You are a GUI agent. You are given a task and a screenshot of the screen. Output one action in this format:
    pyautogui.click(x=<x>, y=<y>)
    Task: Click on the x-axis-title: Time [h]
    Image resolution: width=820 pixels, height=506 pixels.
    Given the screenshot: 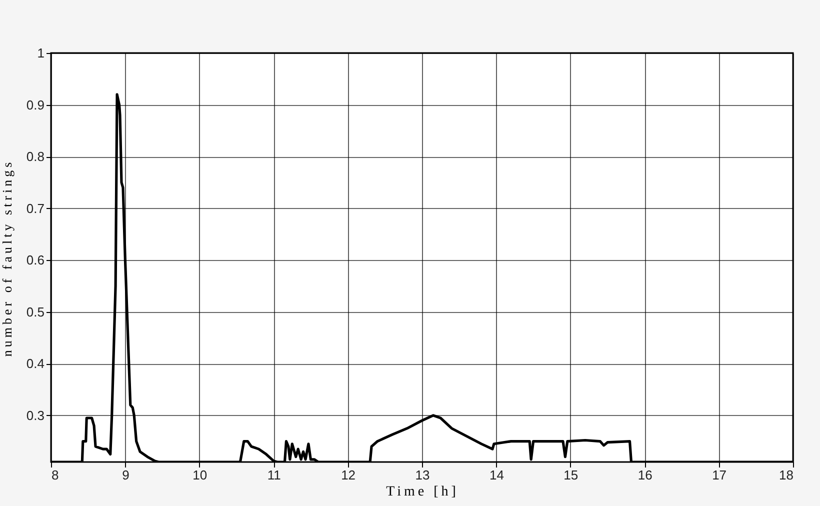 What is the action you would take?
    pyautogui.click(x=422, y=492)
    